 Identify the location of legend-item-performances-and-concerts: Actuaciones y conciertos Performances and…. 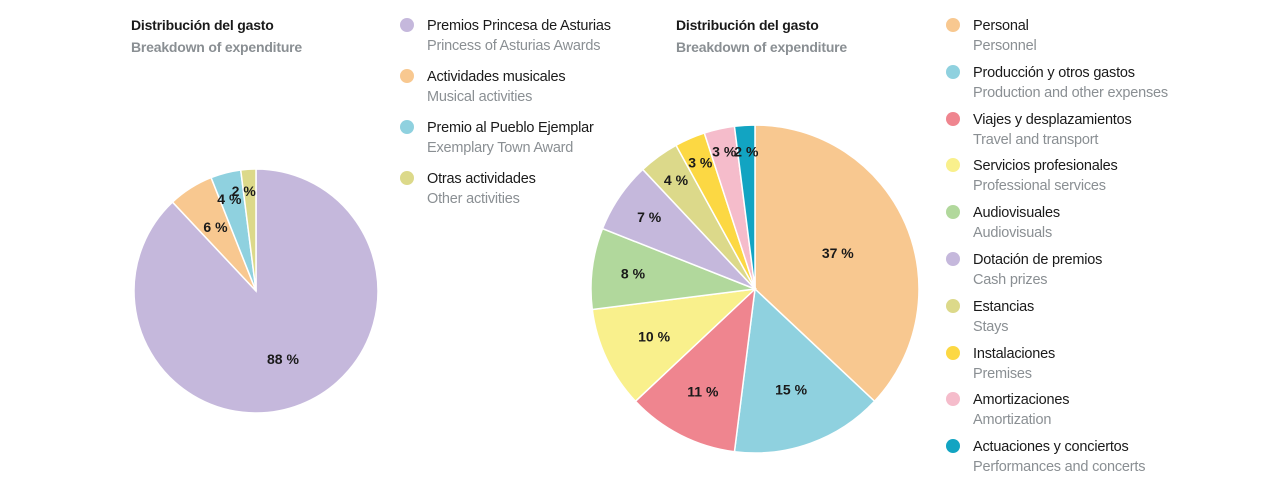
(1045, 457).